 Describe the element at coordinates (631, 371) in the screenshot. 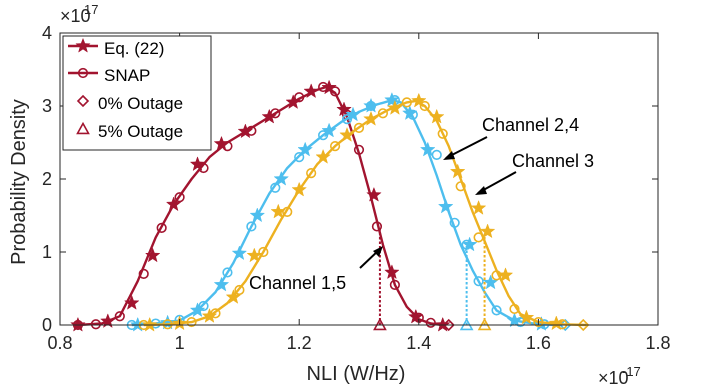

I see `x-exponent-power: -17` at that location.